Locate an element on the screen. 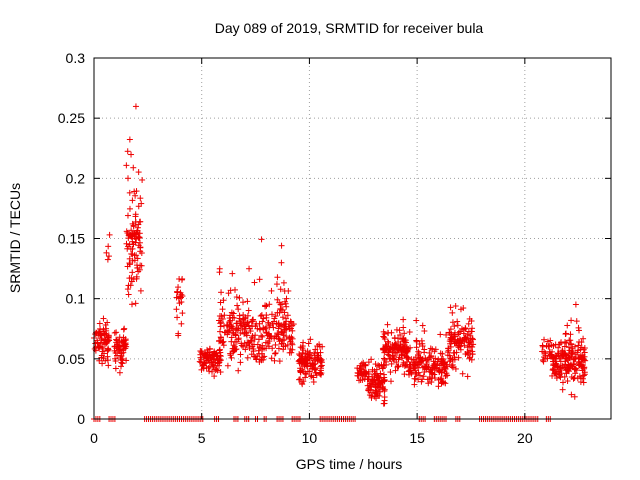 Image resolution: width=640 pixels, height=480 pixels. x-tick-label: 10 is located at coordinates (310, 438).